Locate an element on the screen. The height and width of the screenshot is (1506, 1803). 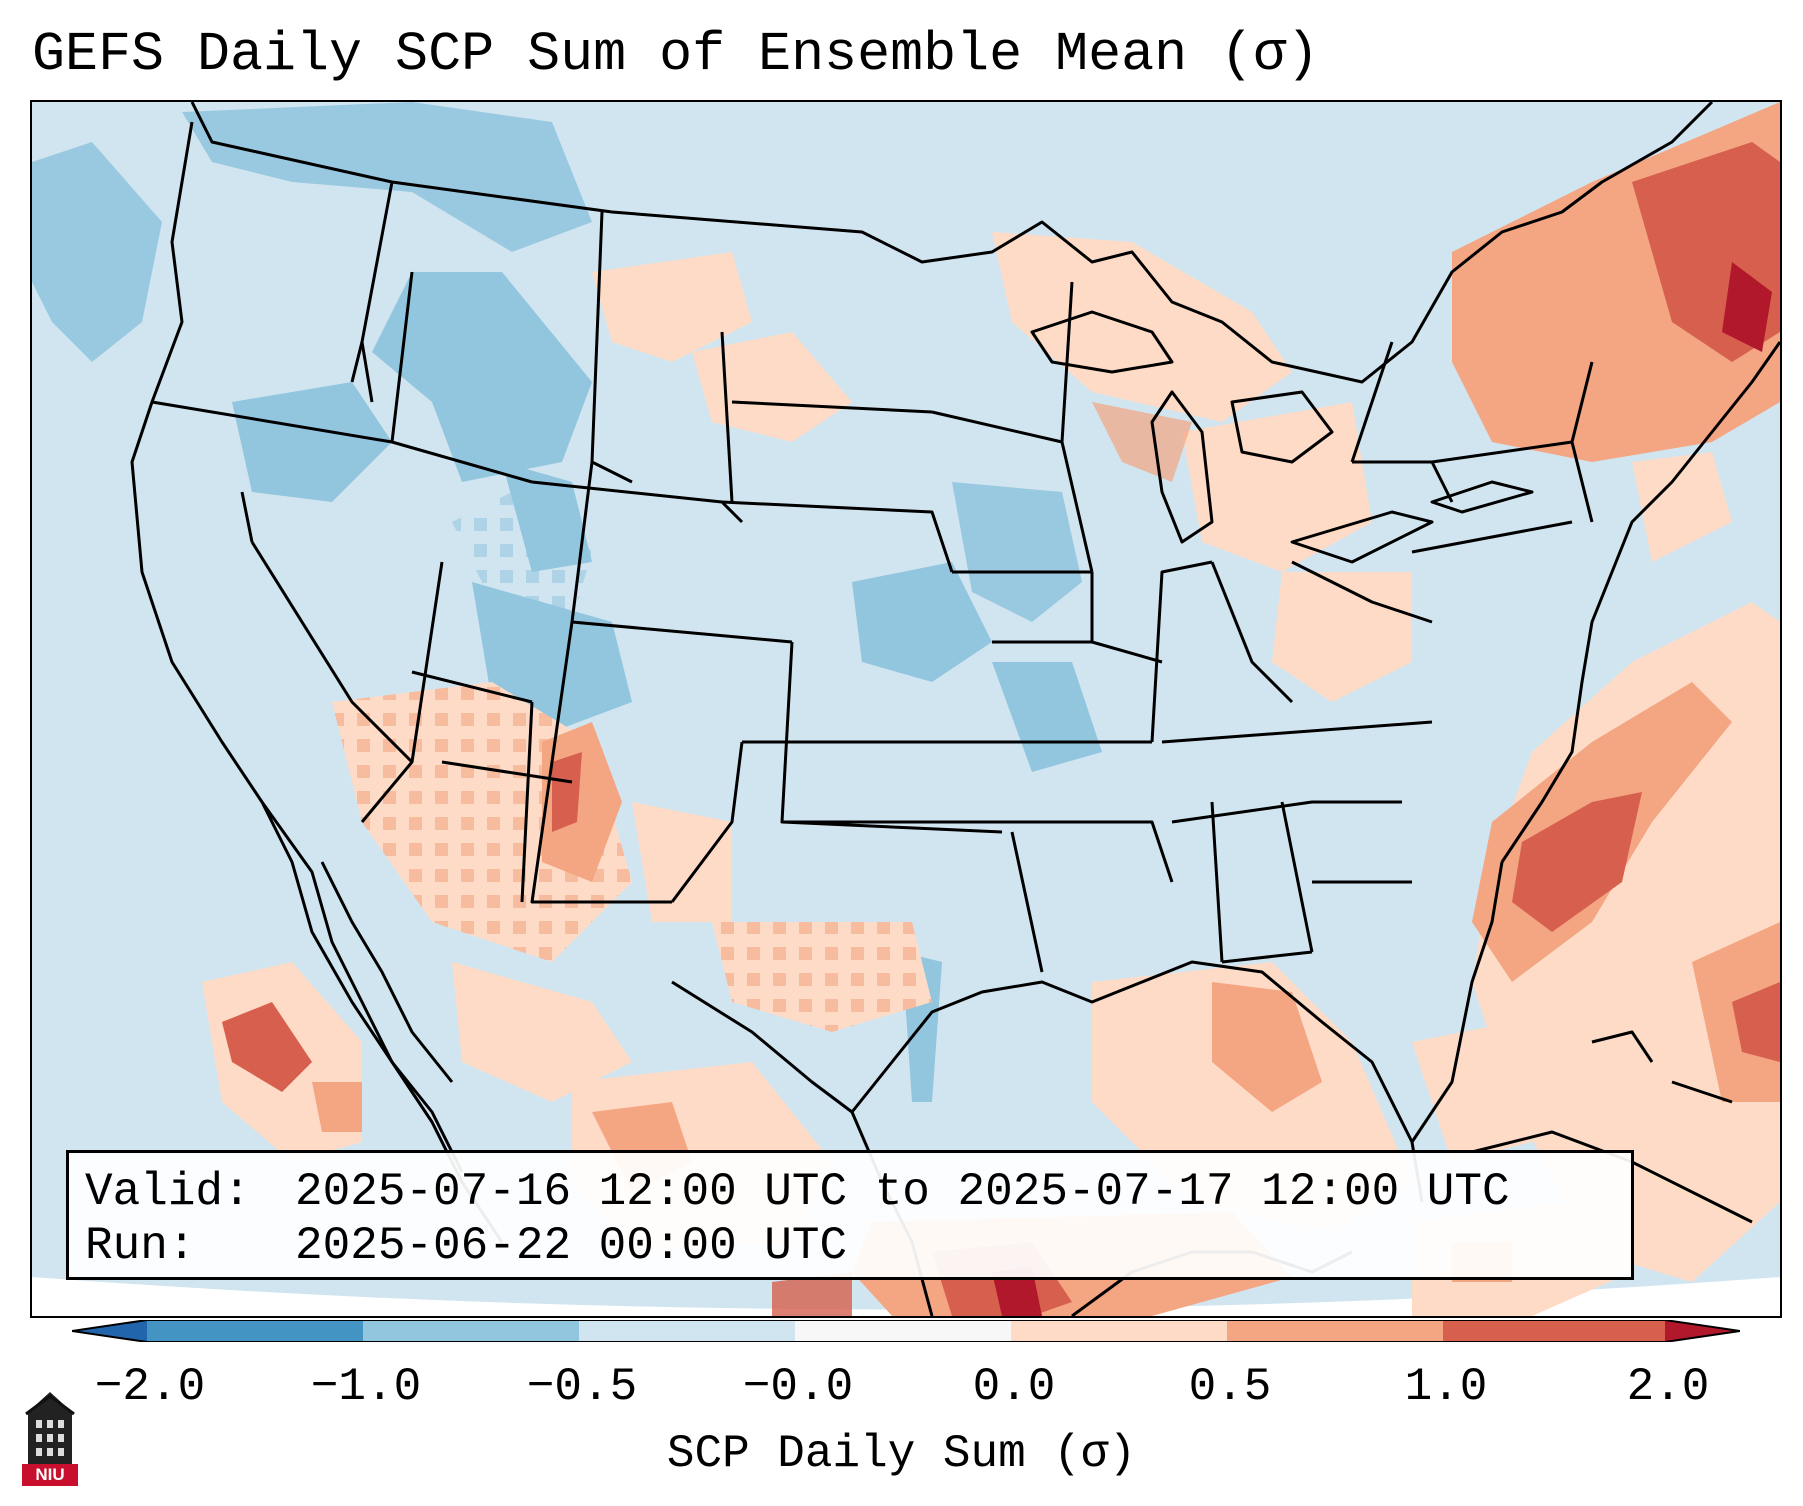
colorbar-over-arrow is located at coordinates (1702, 1331).